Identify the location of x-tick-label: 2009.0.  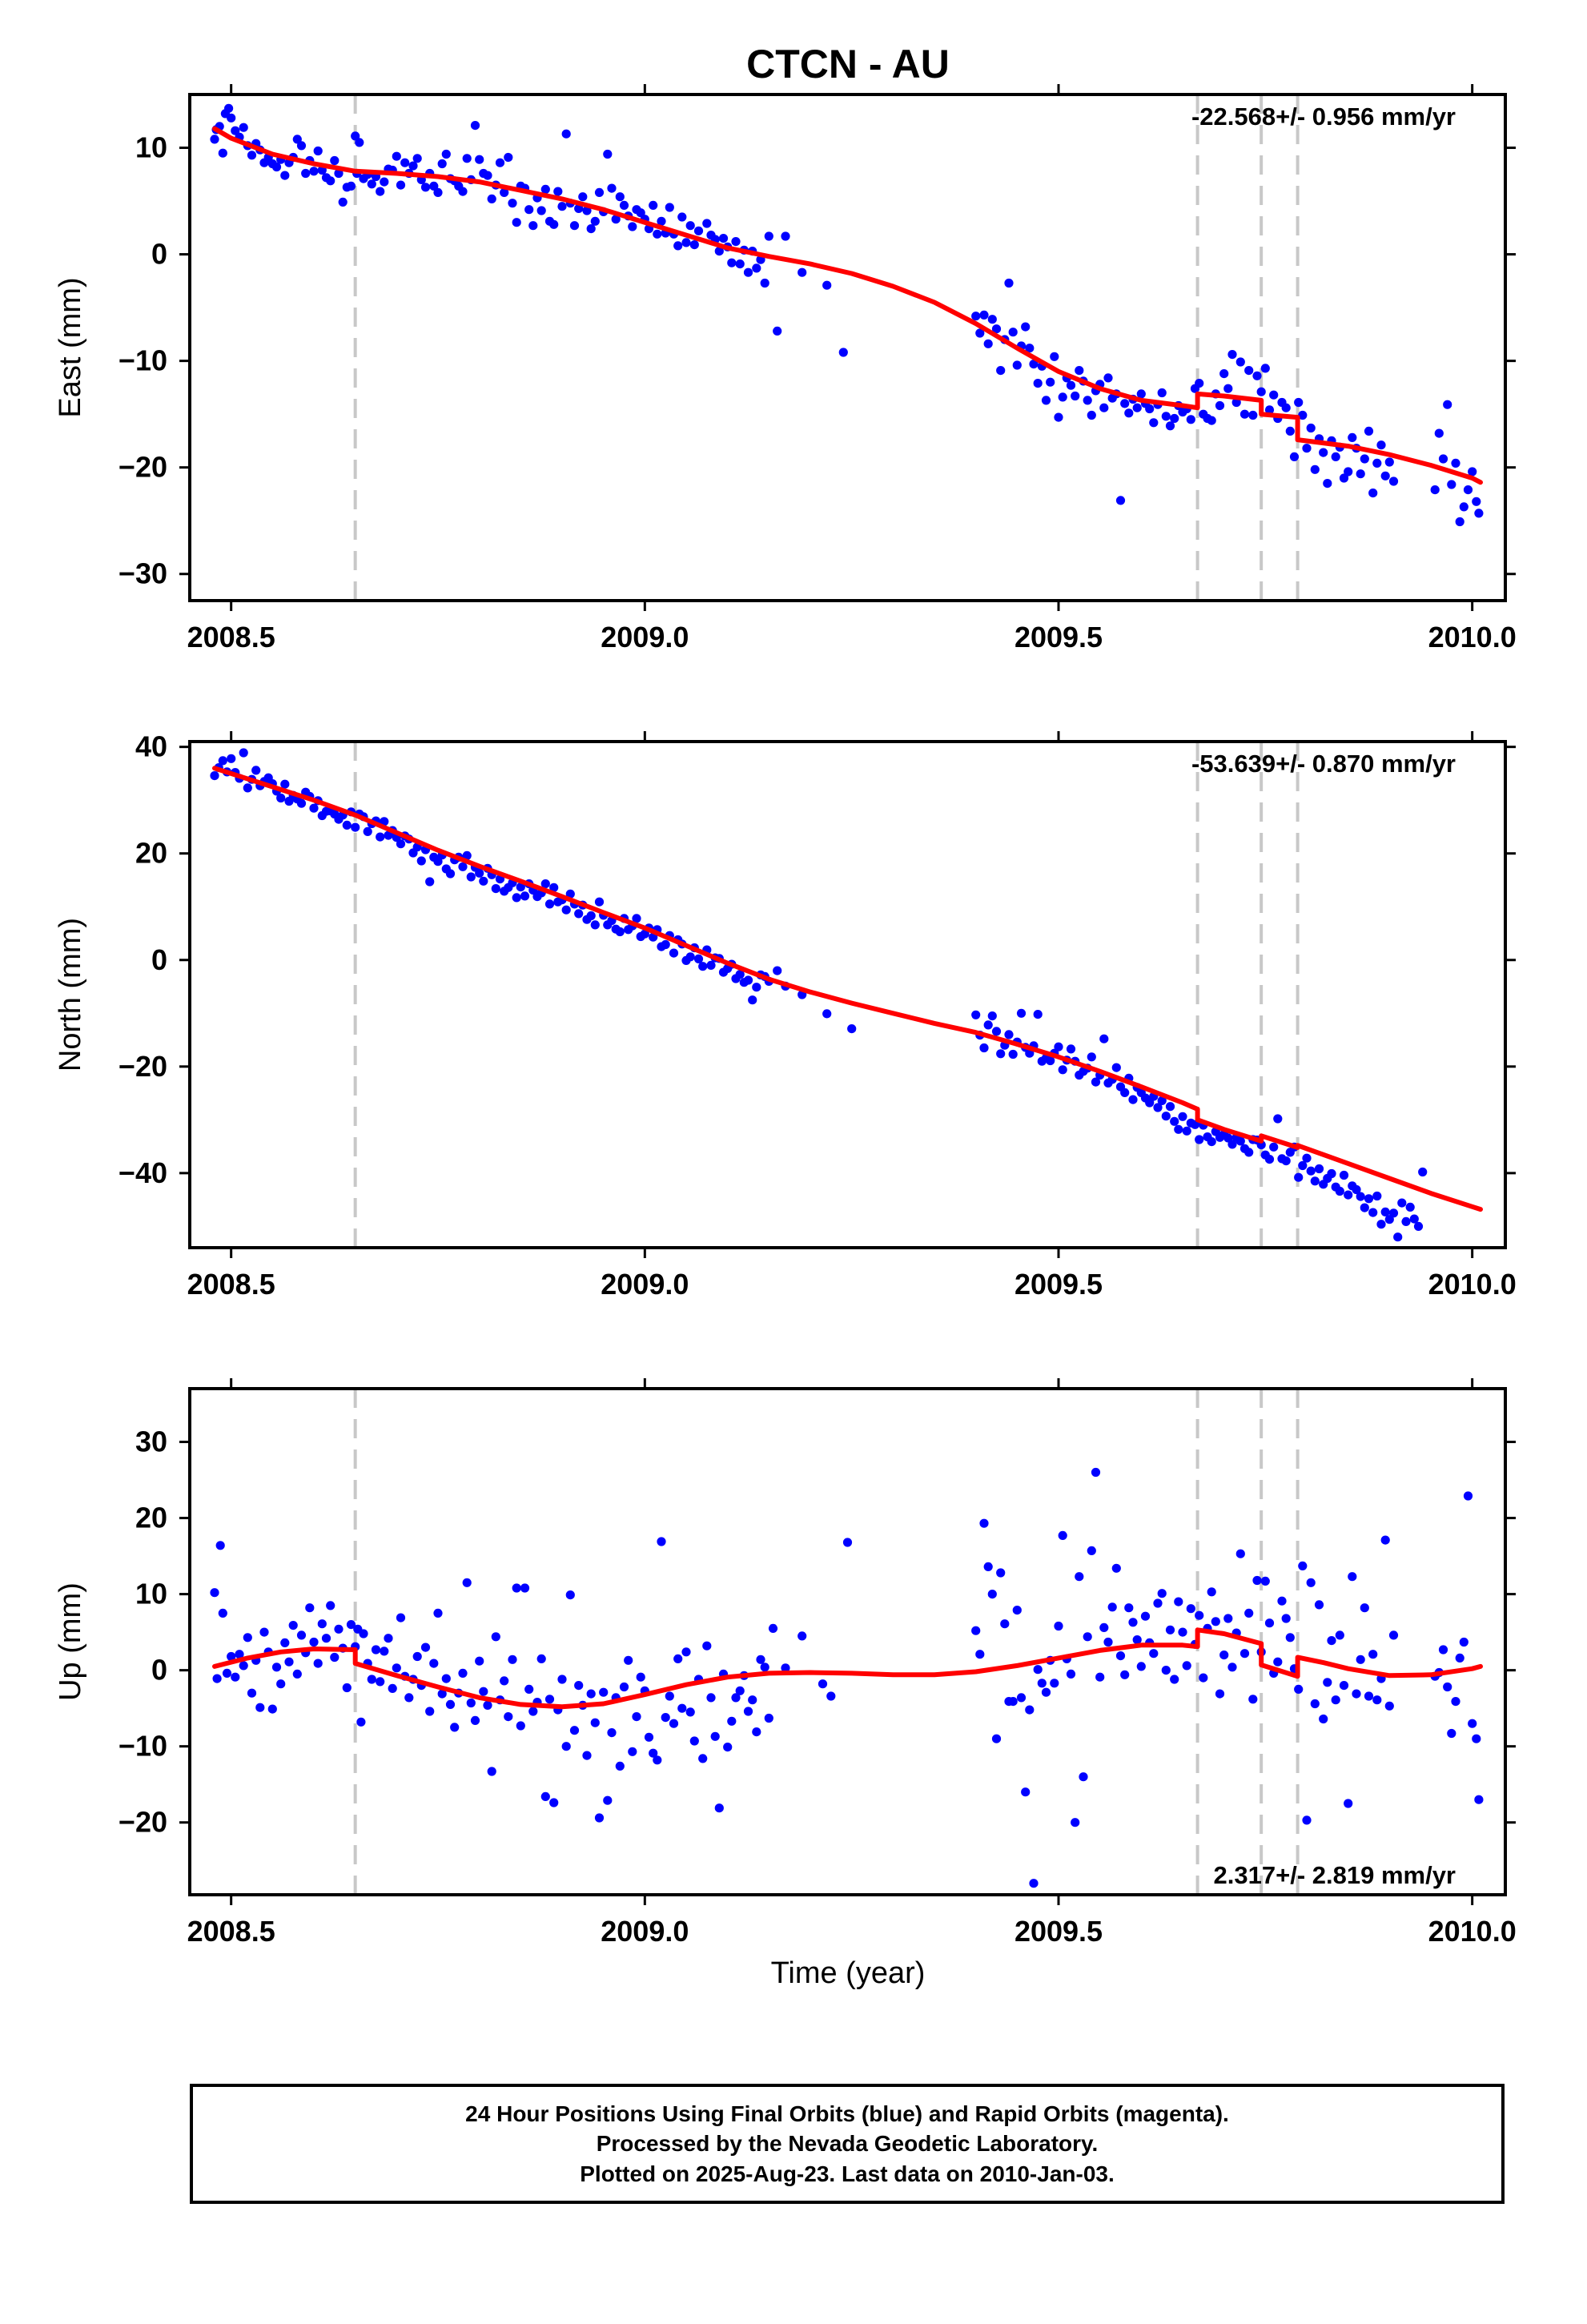
(645, 637).